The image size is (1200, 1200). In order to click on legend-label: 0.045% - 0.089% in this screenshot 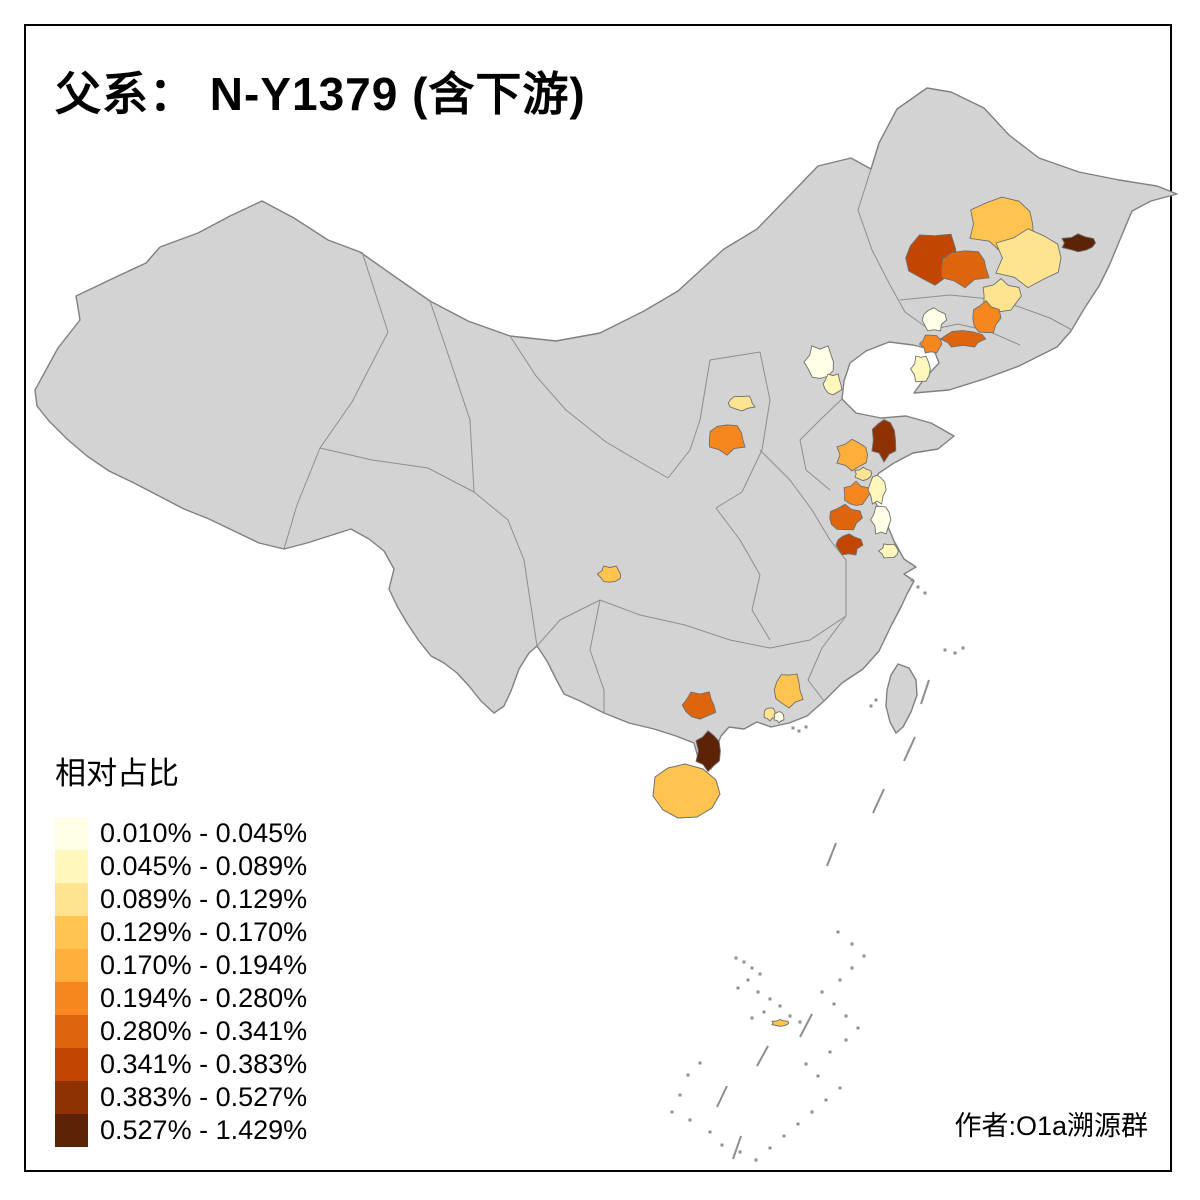, I will do `click(204, 866)`.